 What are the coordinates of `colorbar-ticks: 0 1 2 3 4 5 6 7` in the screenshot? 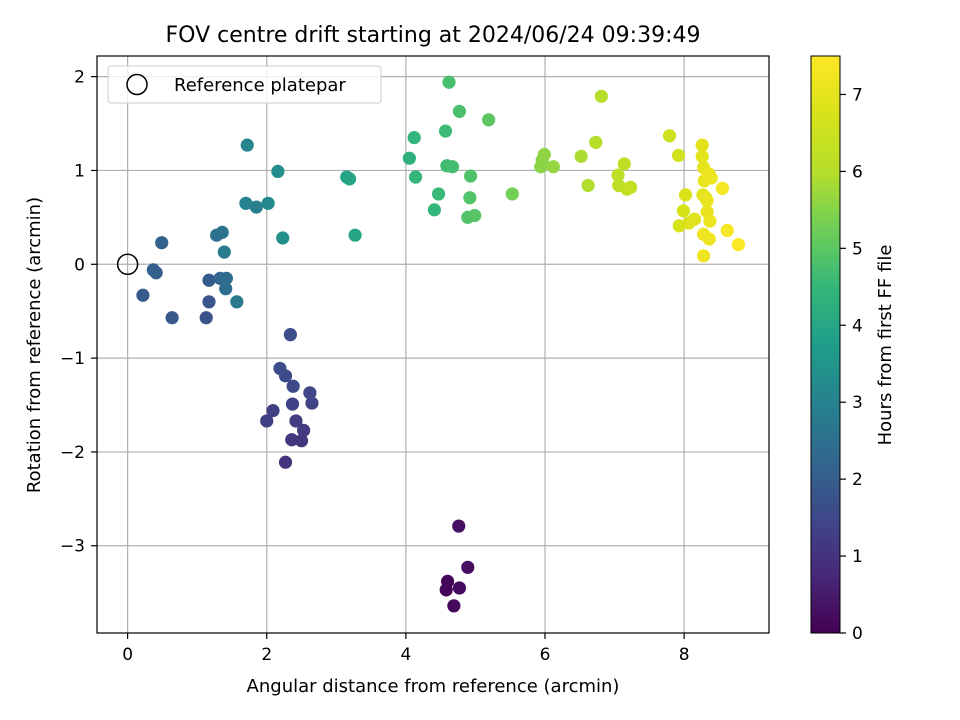 It's located at (851, 364).